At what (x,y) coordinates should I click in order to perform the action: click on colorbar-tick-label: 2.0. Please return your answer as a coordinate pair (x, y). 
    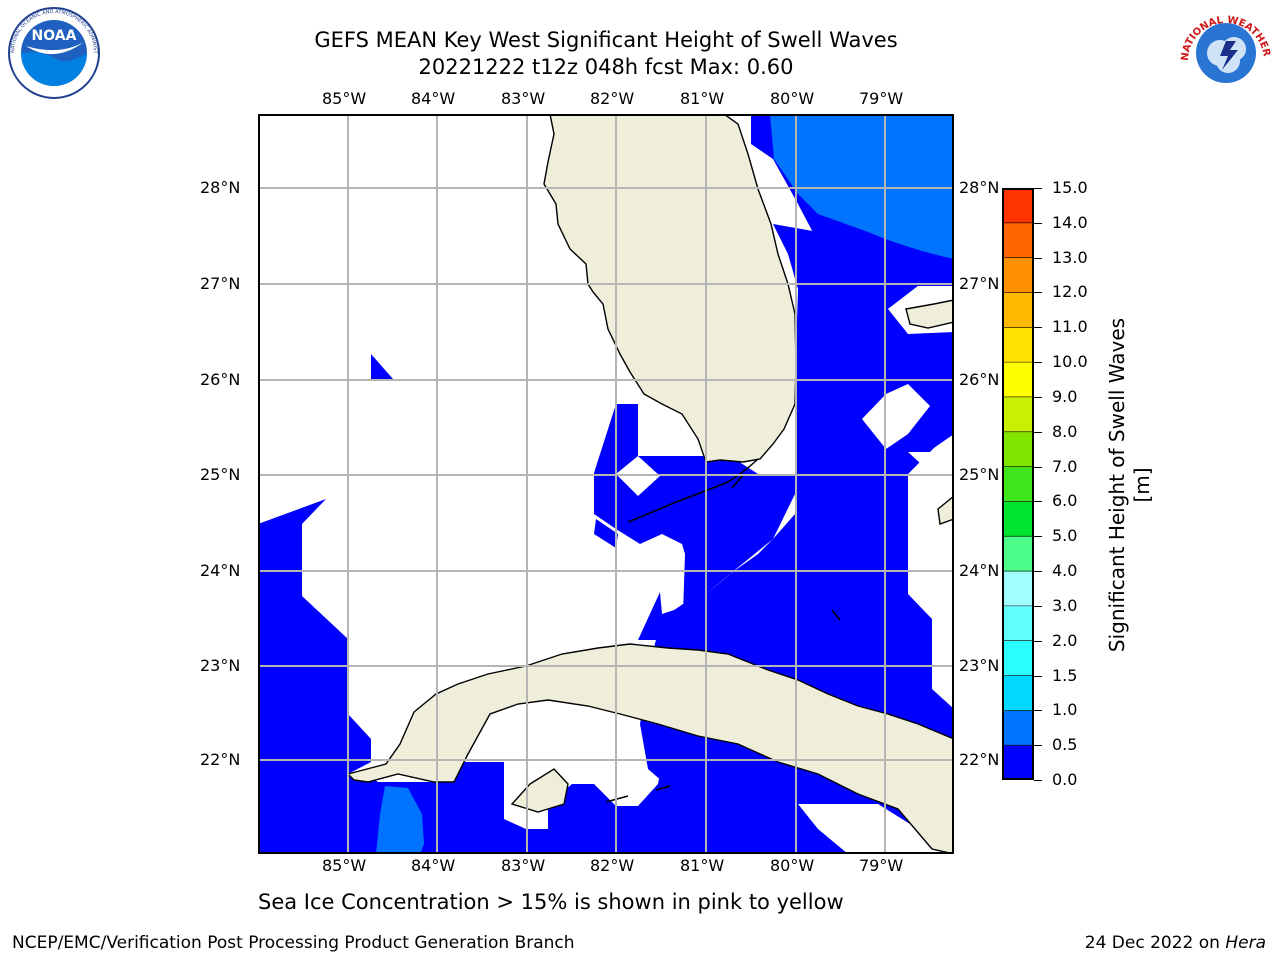
    Looking at the image, I should click on (1065, 640).